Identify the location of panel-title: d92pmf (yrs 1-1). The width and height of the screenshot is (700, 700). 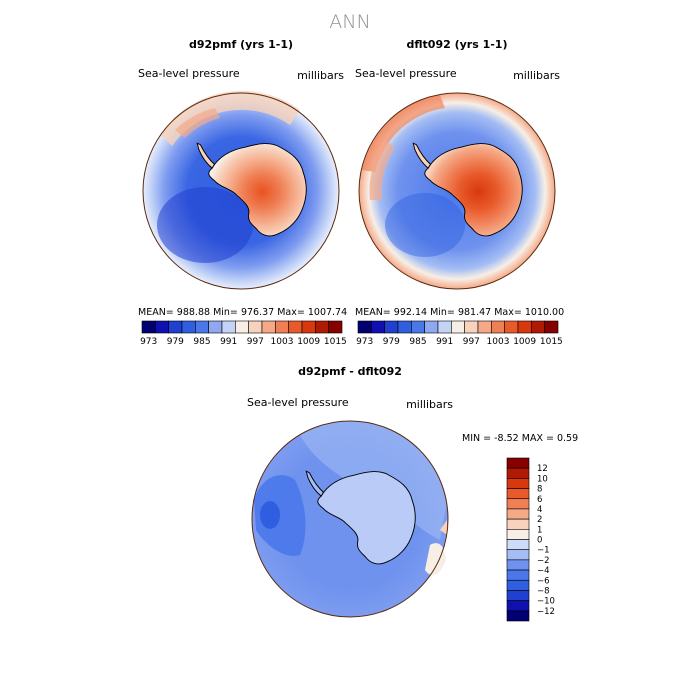
(241, 44).